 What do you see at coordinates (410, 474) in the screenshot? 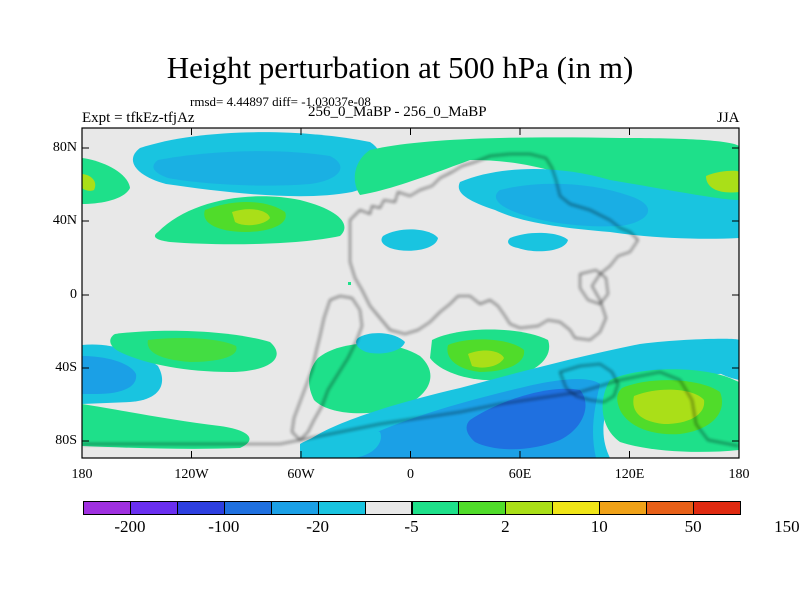
I see `x-tick-label: 0` at bounding box center [410, 474].